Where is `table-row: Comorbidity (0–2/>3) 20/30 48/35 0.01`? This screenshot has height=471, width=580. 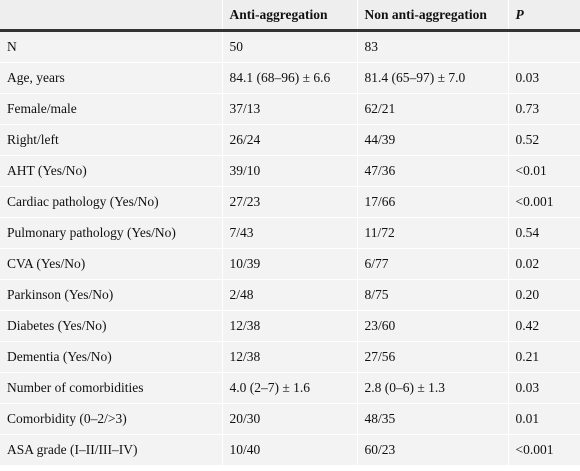
table-row: Comorbidity (0–2/>3) 20/30 48/35 0.01 is located at coordinates (290, 419).